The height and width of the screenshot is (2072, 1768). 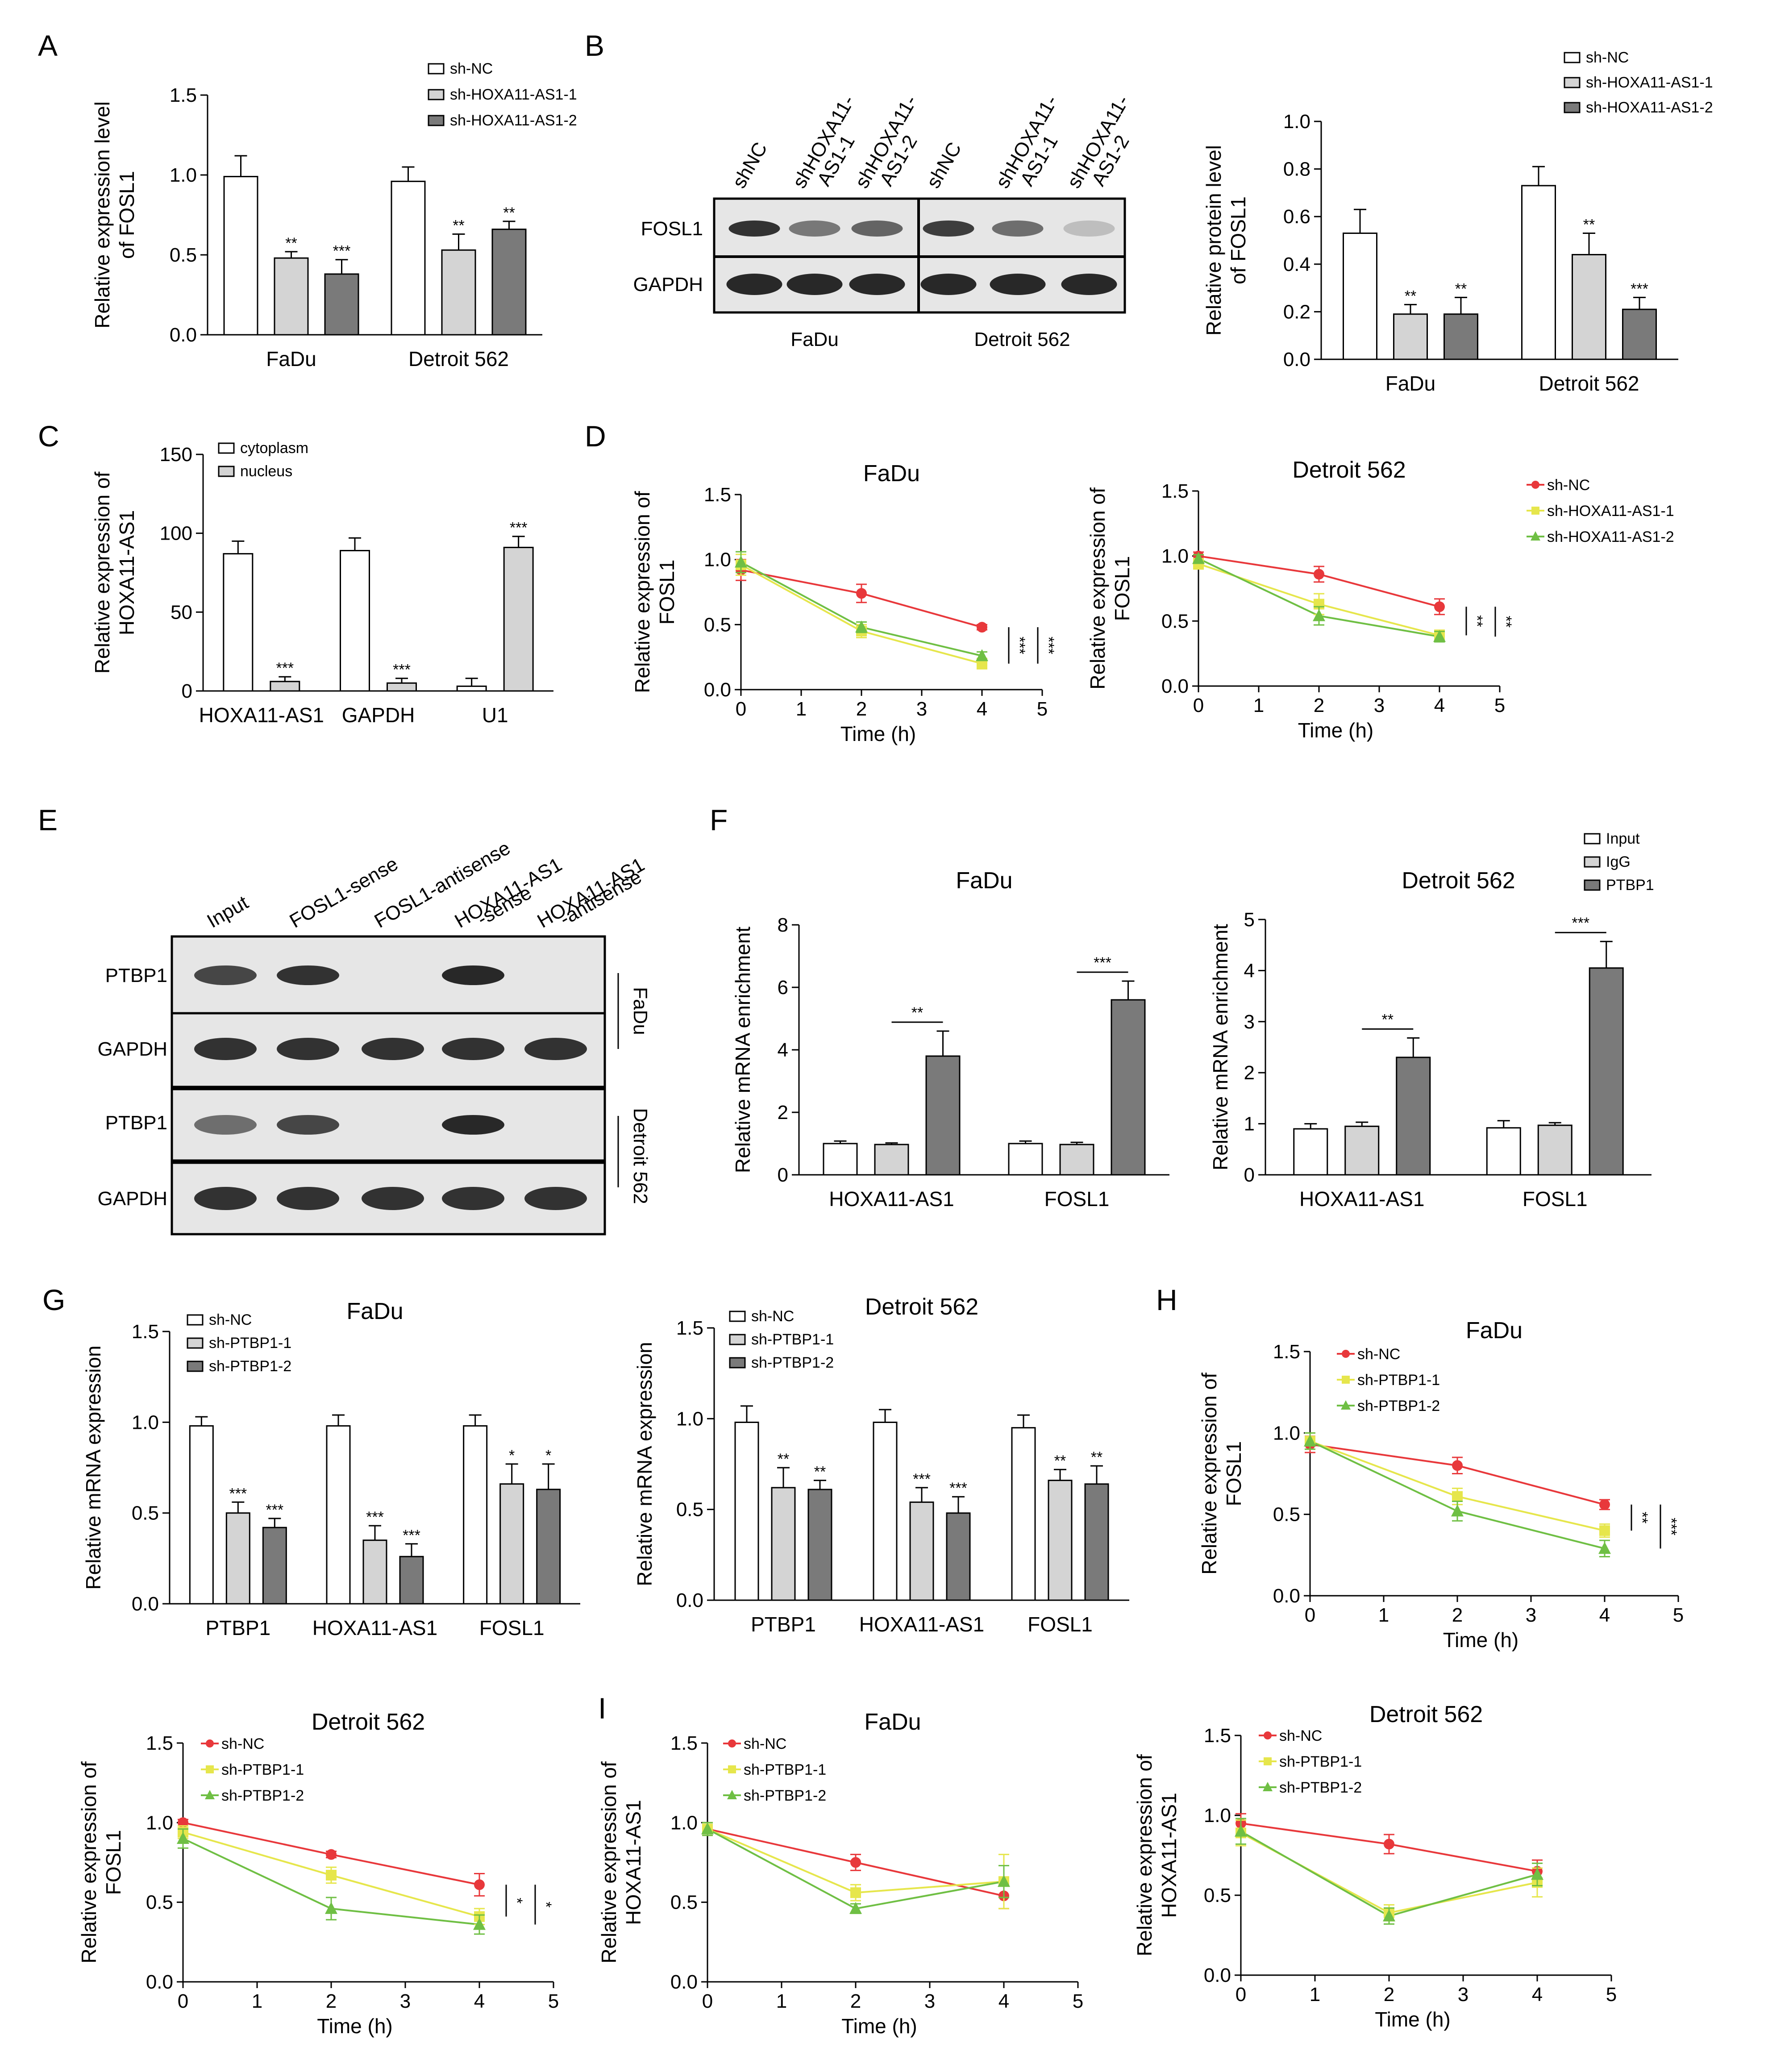 I want to click on panel-letter-i: I, so click(x=602, y=1708).